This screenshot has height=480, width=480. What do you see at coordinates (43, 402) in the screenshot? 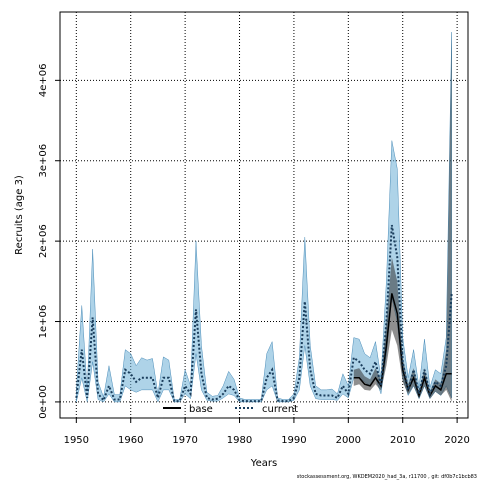
I see `y-tick-label: 0e+00` at bounding box center [43, 402].